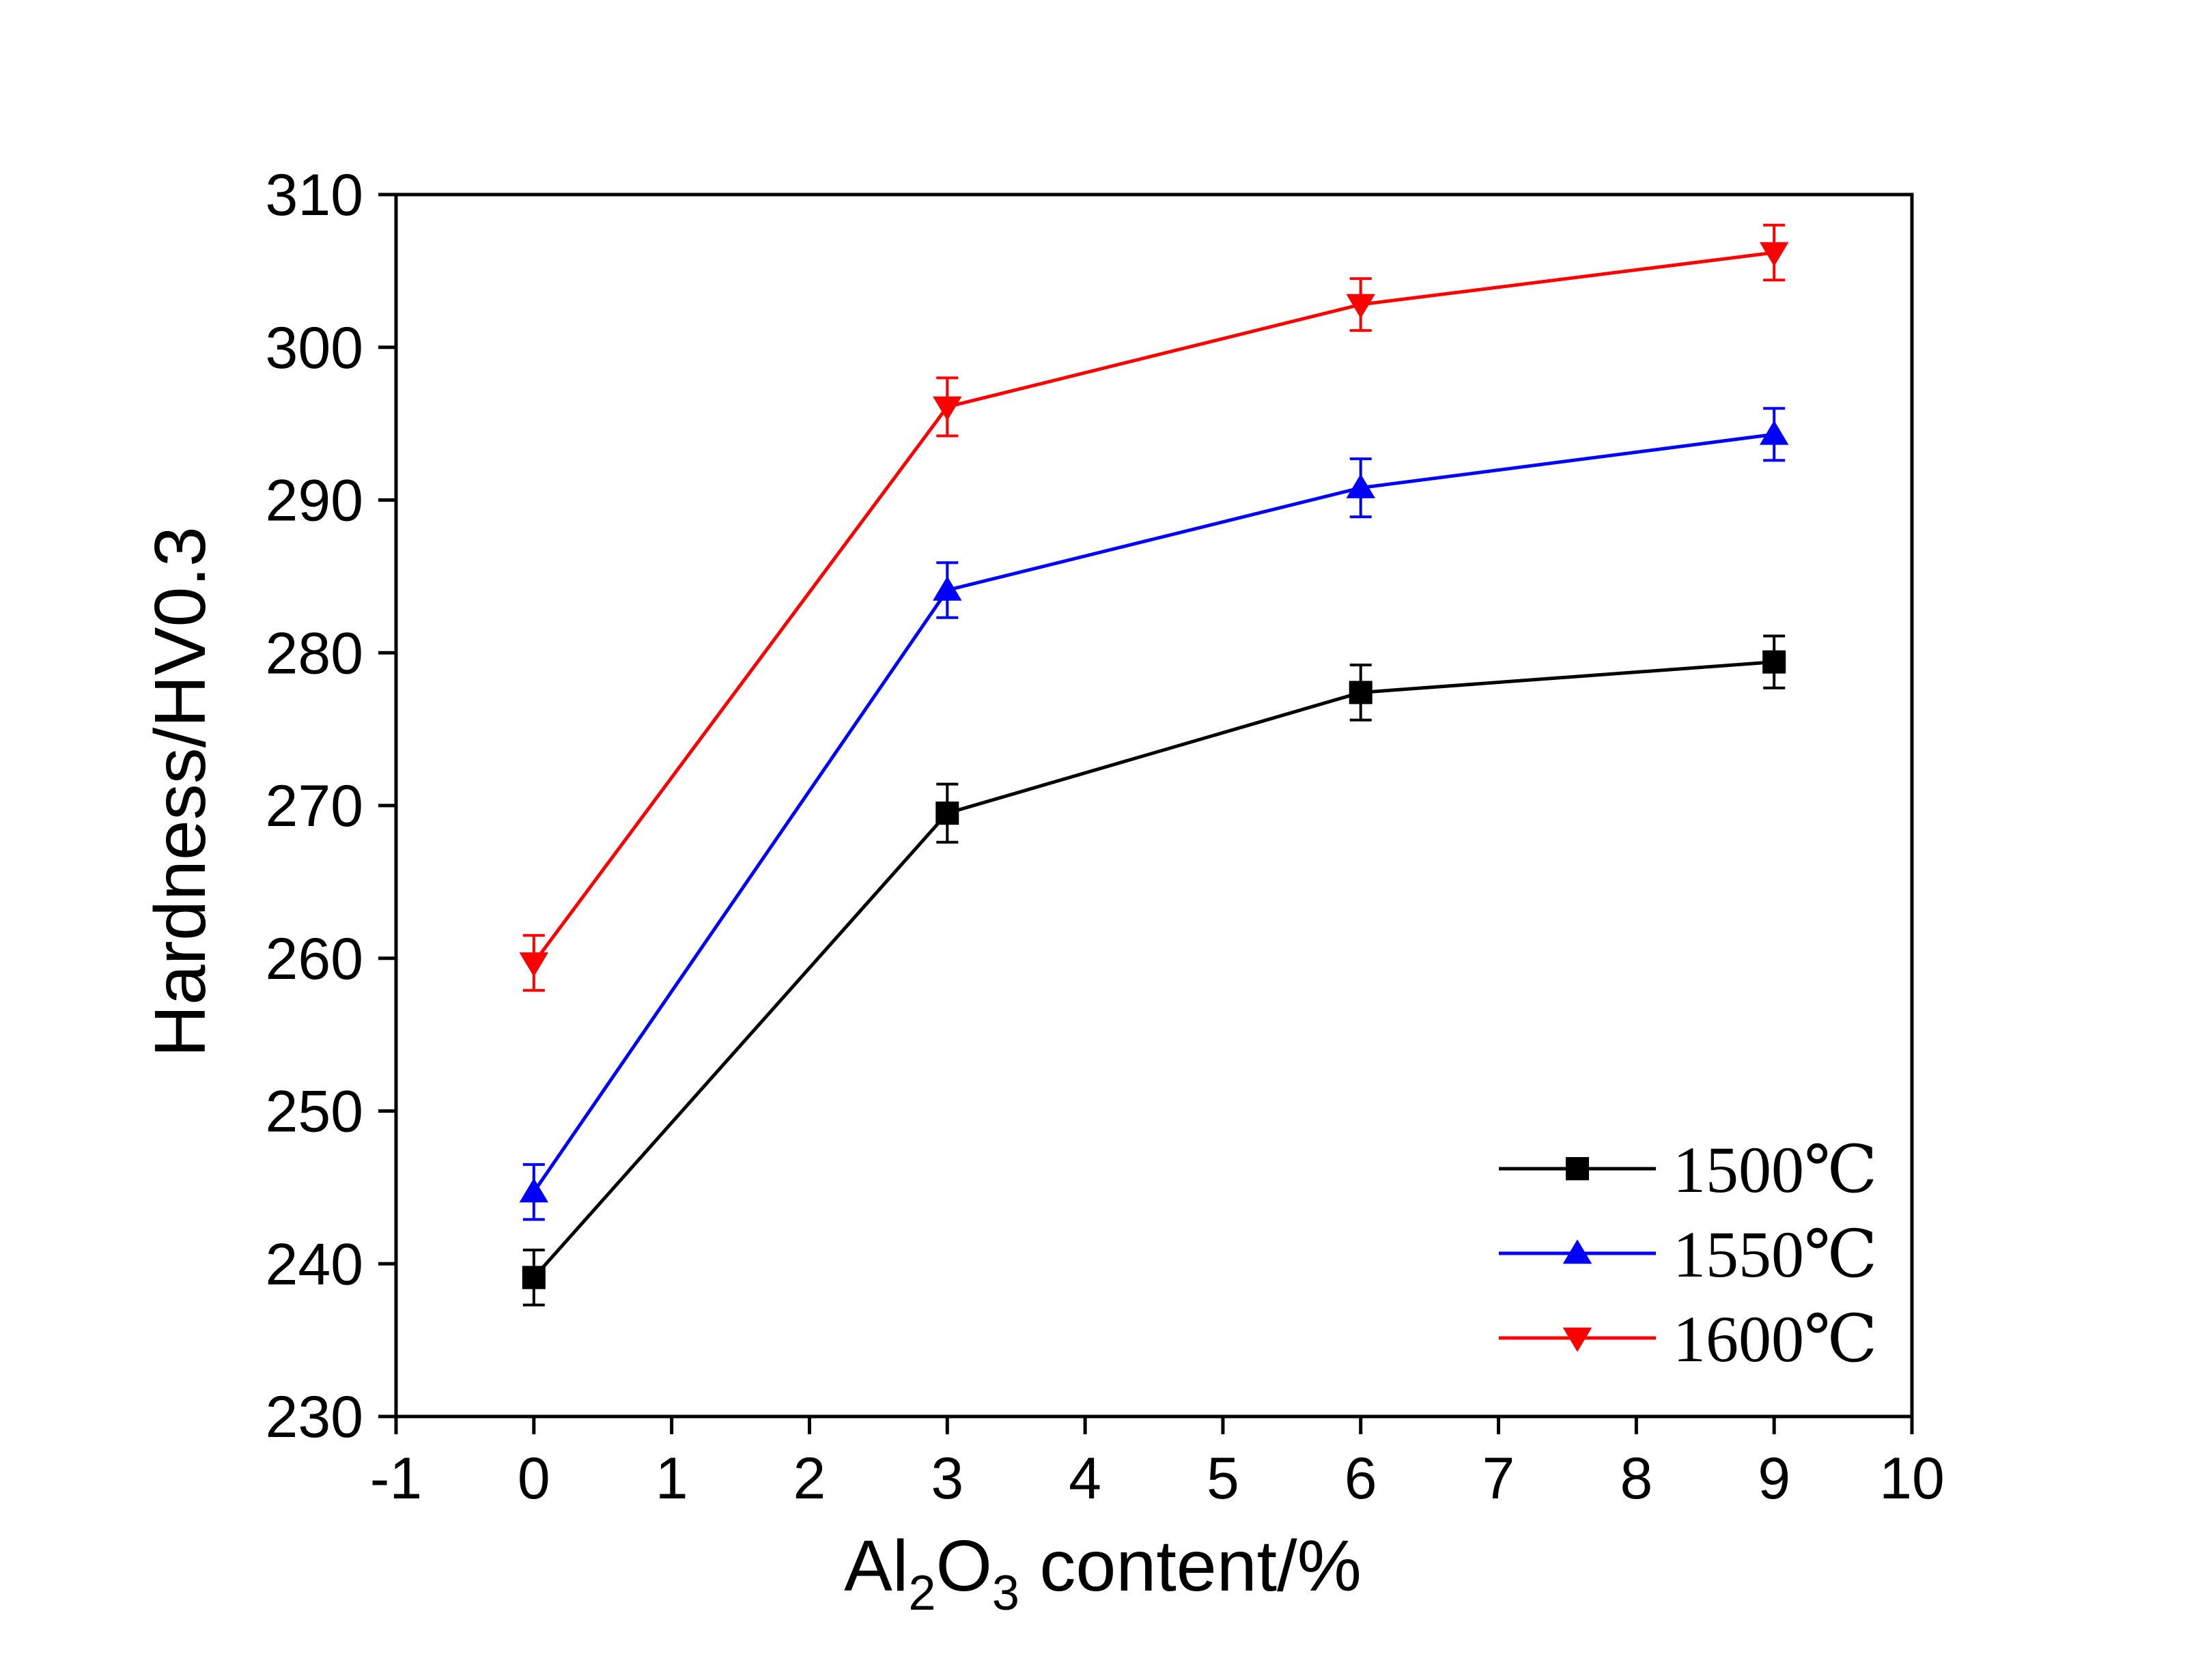 The width and height of the screenshot is (2196, 1680). I want to click on legend-item-1: 1550℃, so click(1688, 1254).